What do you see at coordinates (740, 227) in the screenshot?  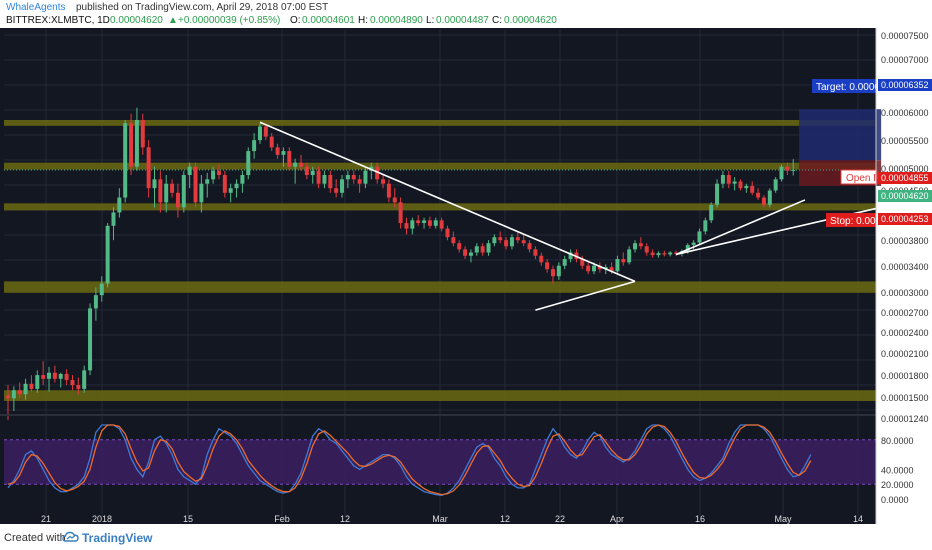 I see `trendline` at bounding box center [740, 227].